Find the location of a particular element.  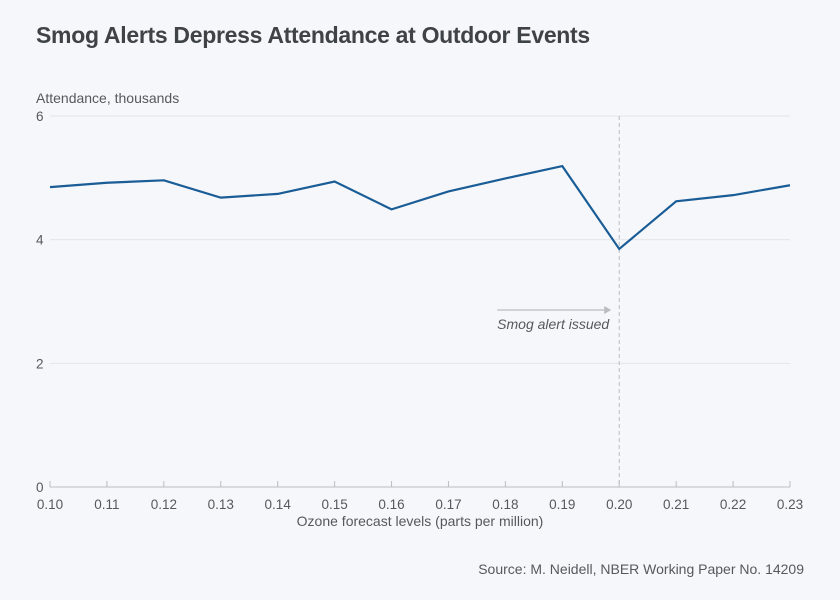

x-tick-label: 0.22 is located at coordinates (733, 504).